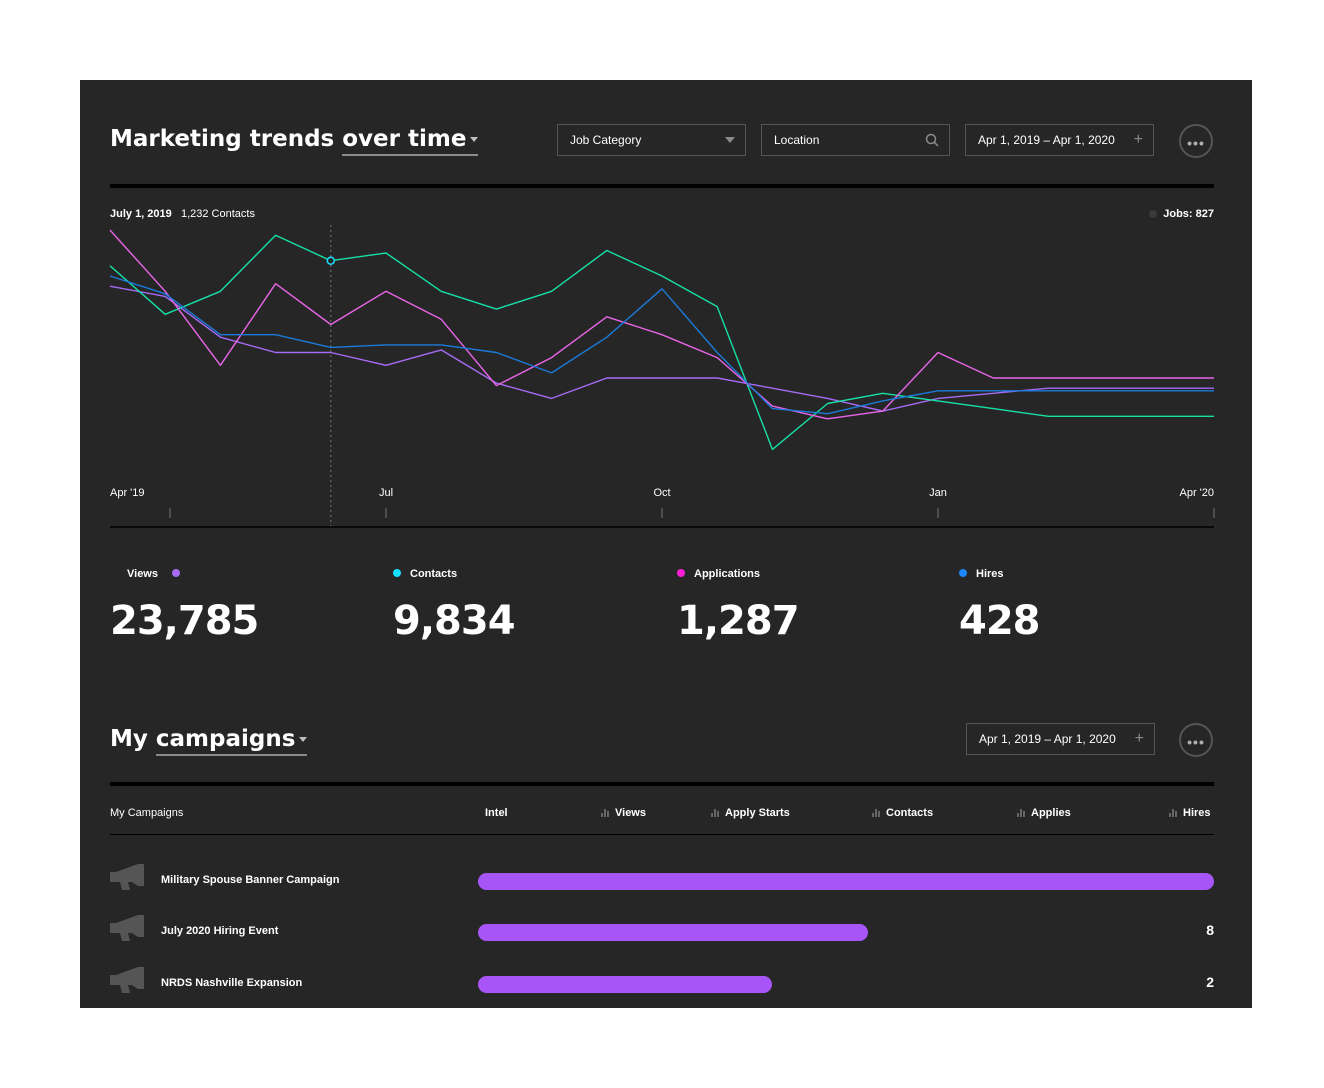 The image size is (1324, 1088). Describe the element at coordinates (434, 574) in the screenshot. I see `metric-label-contacts: Contacts` at that location.